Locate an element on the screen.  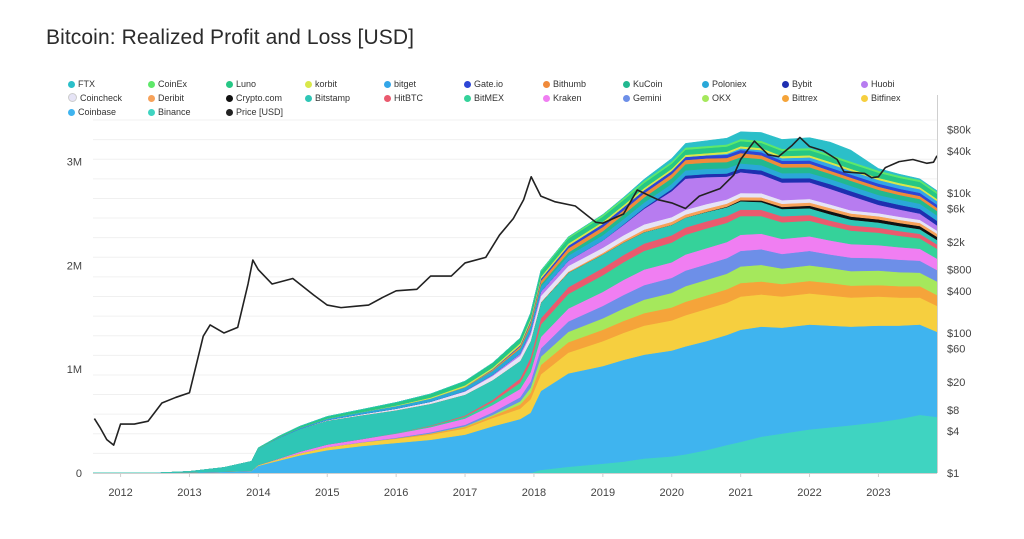
legend-item: Kraken is located at coordinates (562, 98).